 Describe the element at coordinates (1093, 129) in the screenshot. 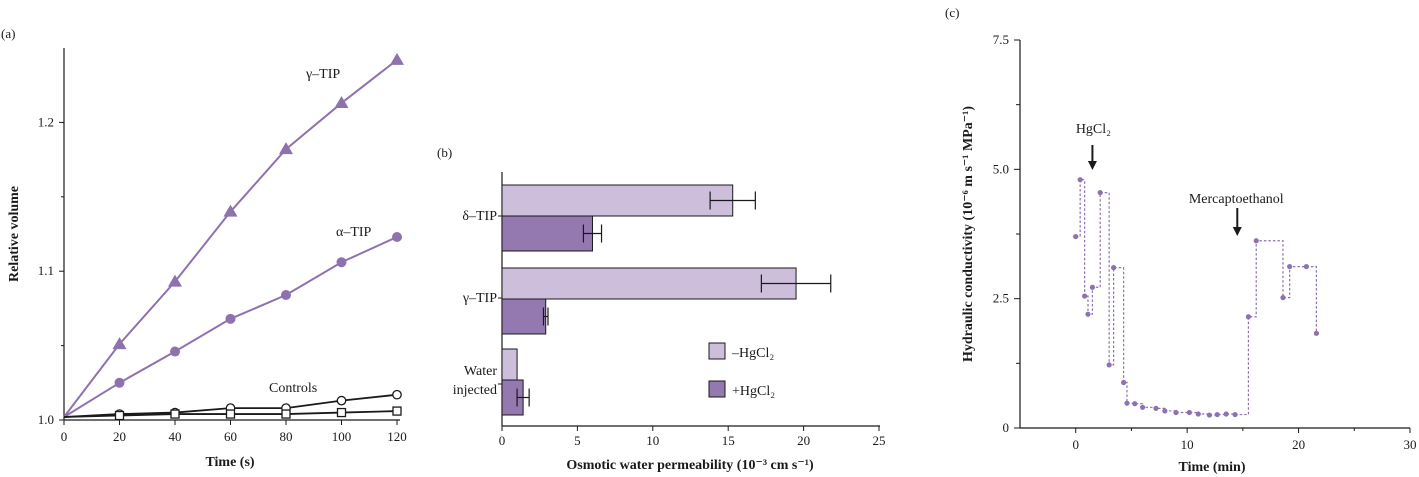

I see `annotation-hgcl2: HgCl₂` at that location.